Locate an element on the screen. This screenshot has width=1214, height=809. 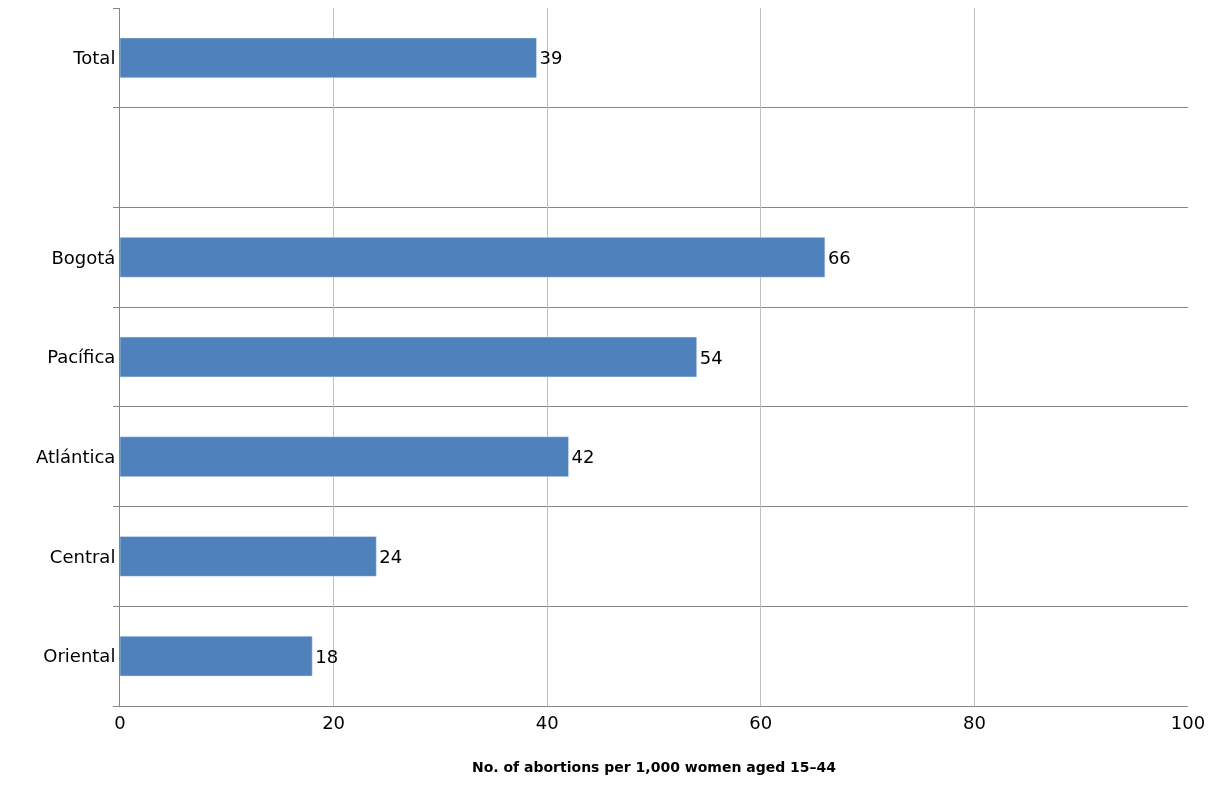
data-label: 24 is located at coordinates (391, 556).